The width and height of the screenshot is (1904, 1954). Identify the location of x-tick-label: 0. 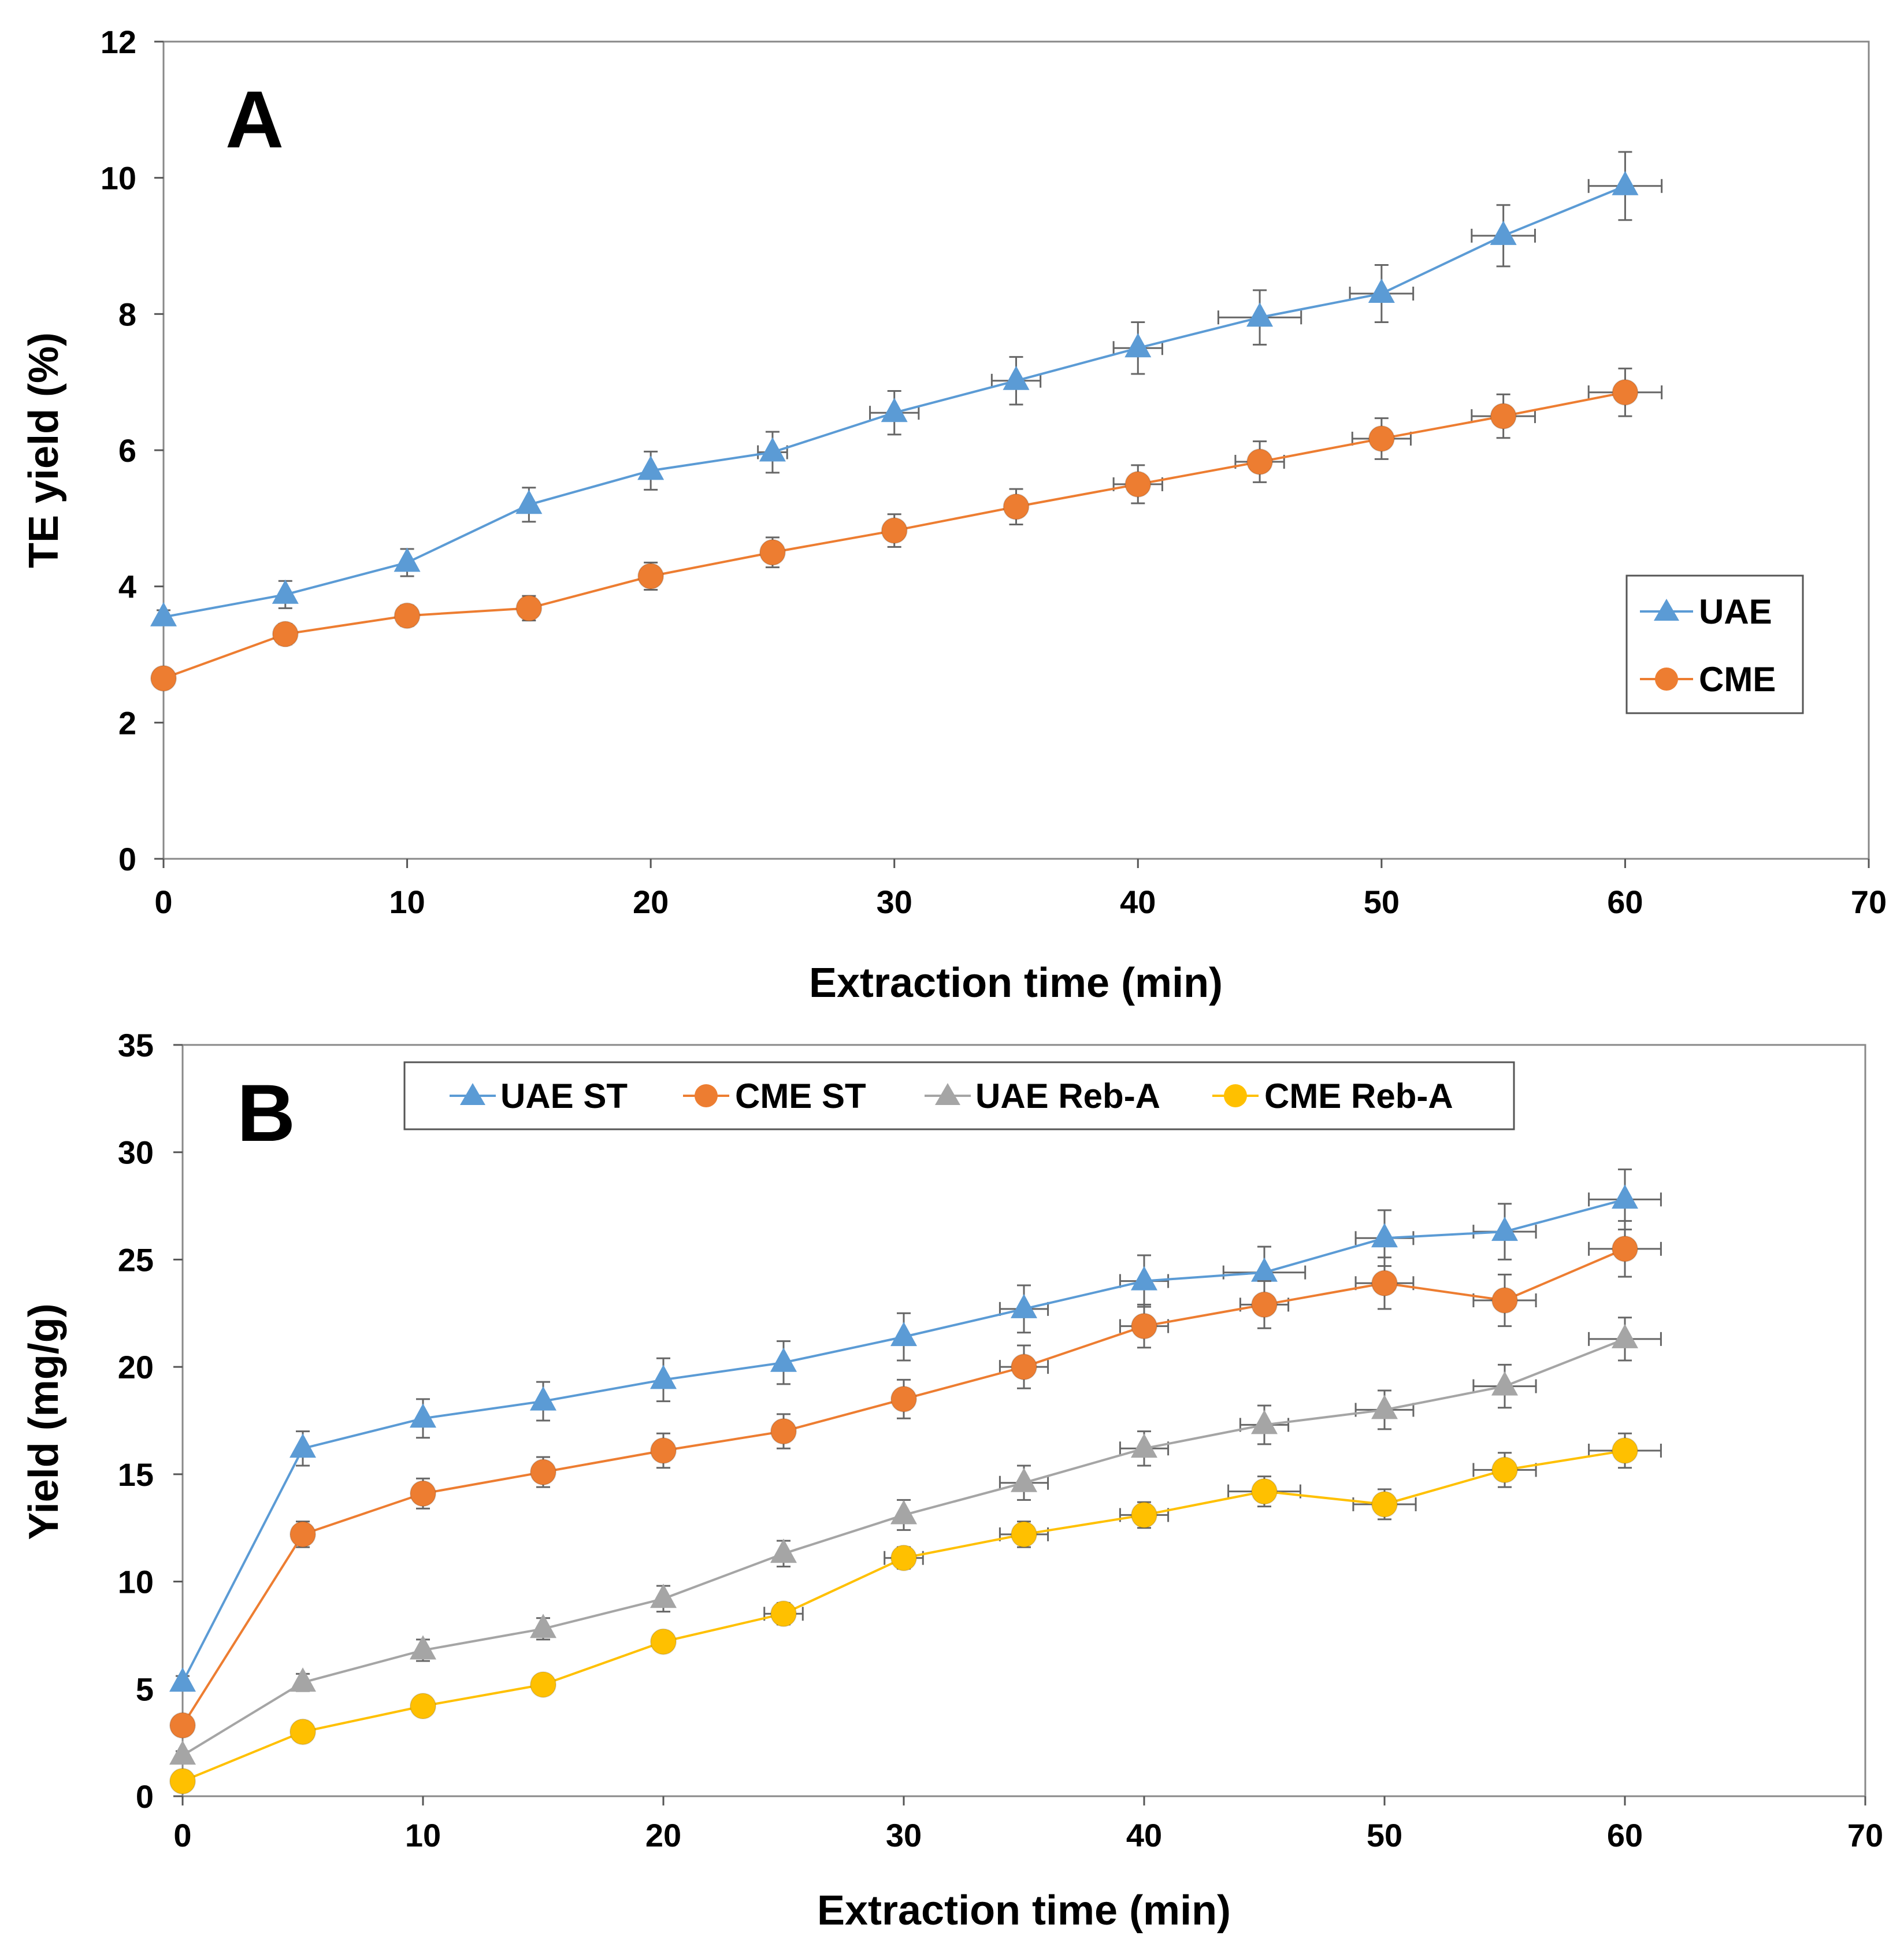
(182, 1835).